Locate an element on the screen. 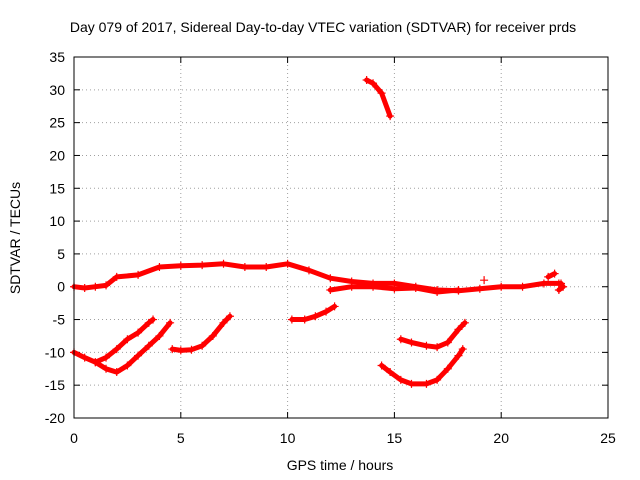  x-tick-label: 10 is located at coordinates (288, 438).